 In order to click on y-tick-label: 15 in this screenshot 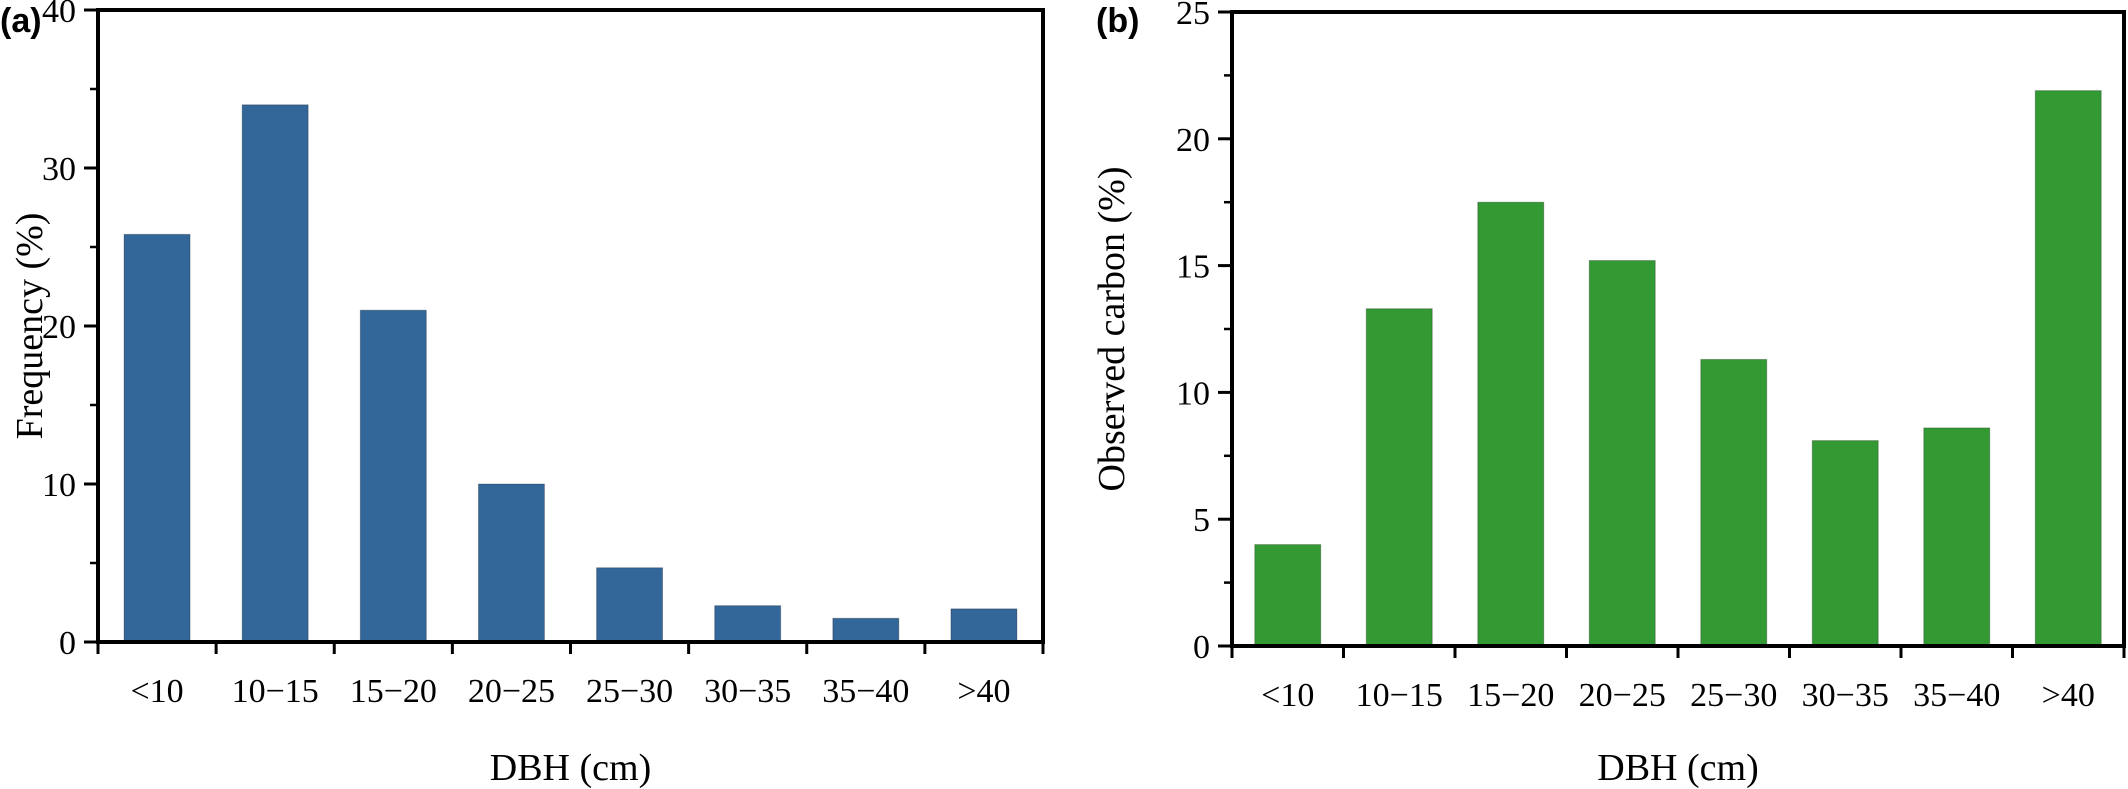, I will do `click(1193, 267)`.